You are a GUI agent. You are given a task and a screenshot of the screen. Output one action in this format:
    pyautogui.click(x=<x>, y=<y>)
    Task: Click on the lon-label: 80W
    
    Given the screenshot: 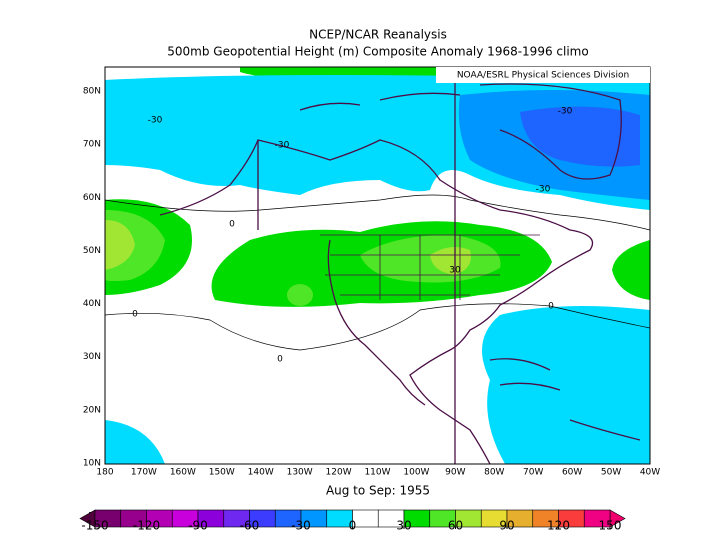 What is the action you would take?
    pyautogui.click(x=494, y=473)
    